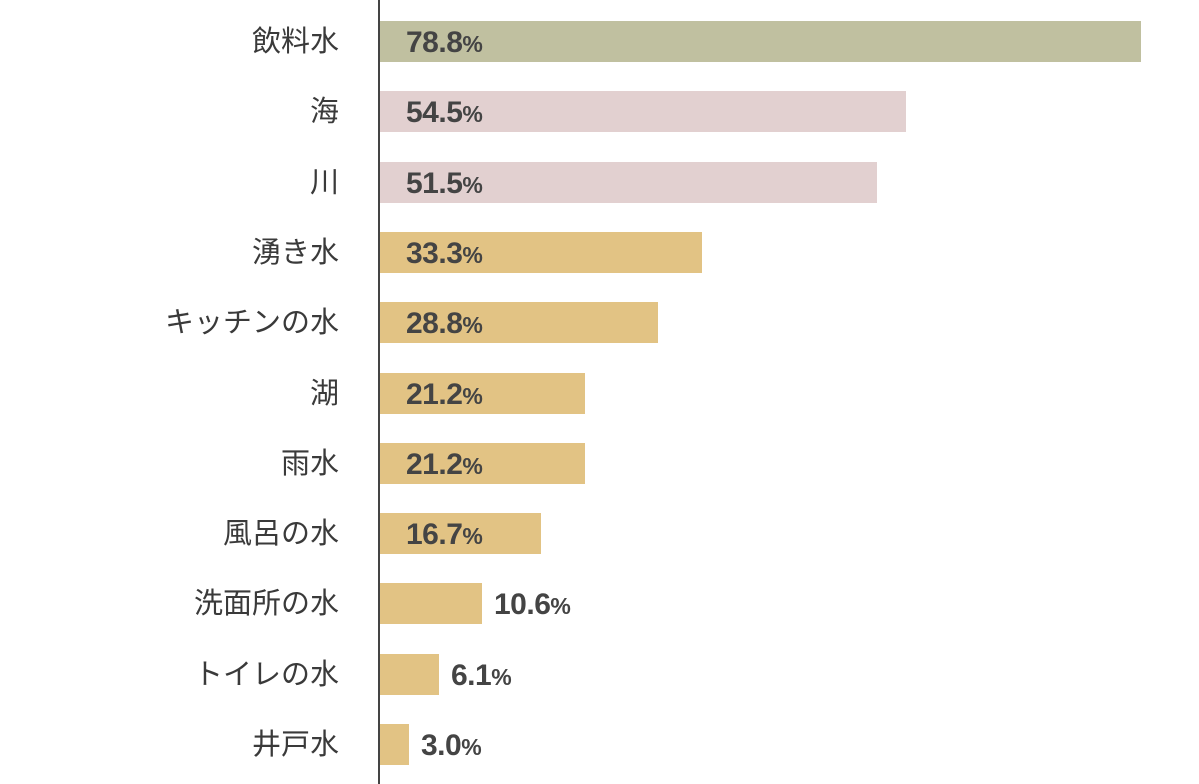  I want to click on value-number: 16.7, so click(434, 534).